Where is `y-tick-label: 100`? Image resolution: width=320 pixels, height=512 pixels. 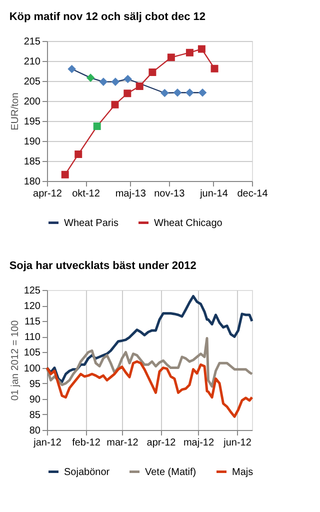 y-tick-label: 100 is located at coordinates (32, 368).